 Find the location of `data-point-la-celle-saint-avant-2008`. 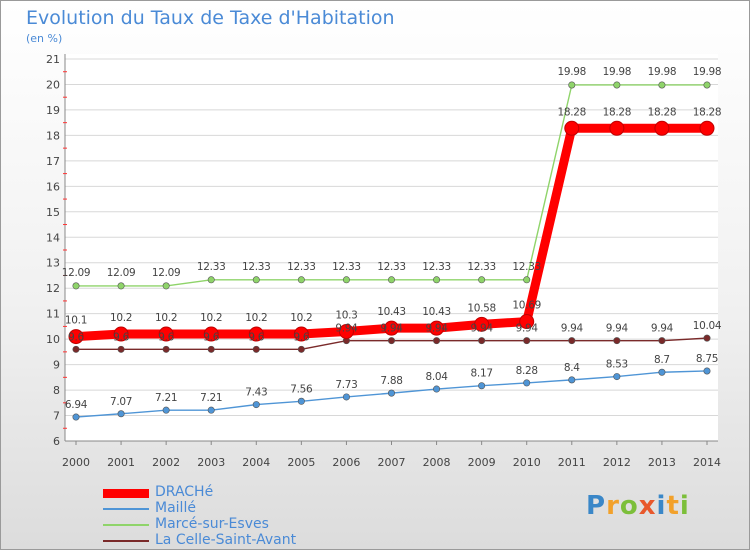

data-point-la-celle-saint-avant-2008 is located at coordinates (437, 341).